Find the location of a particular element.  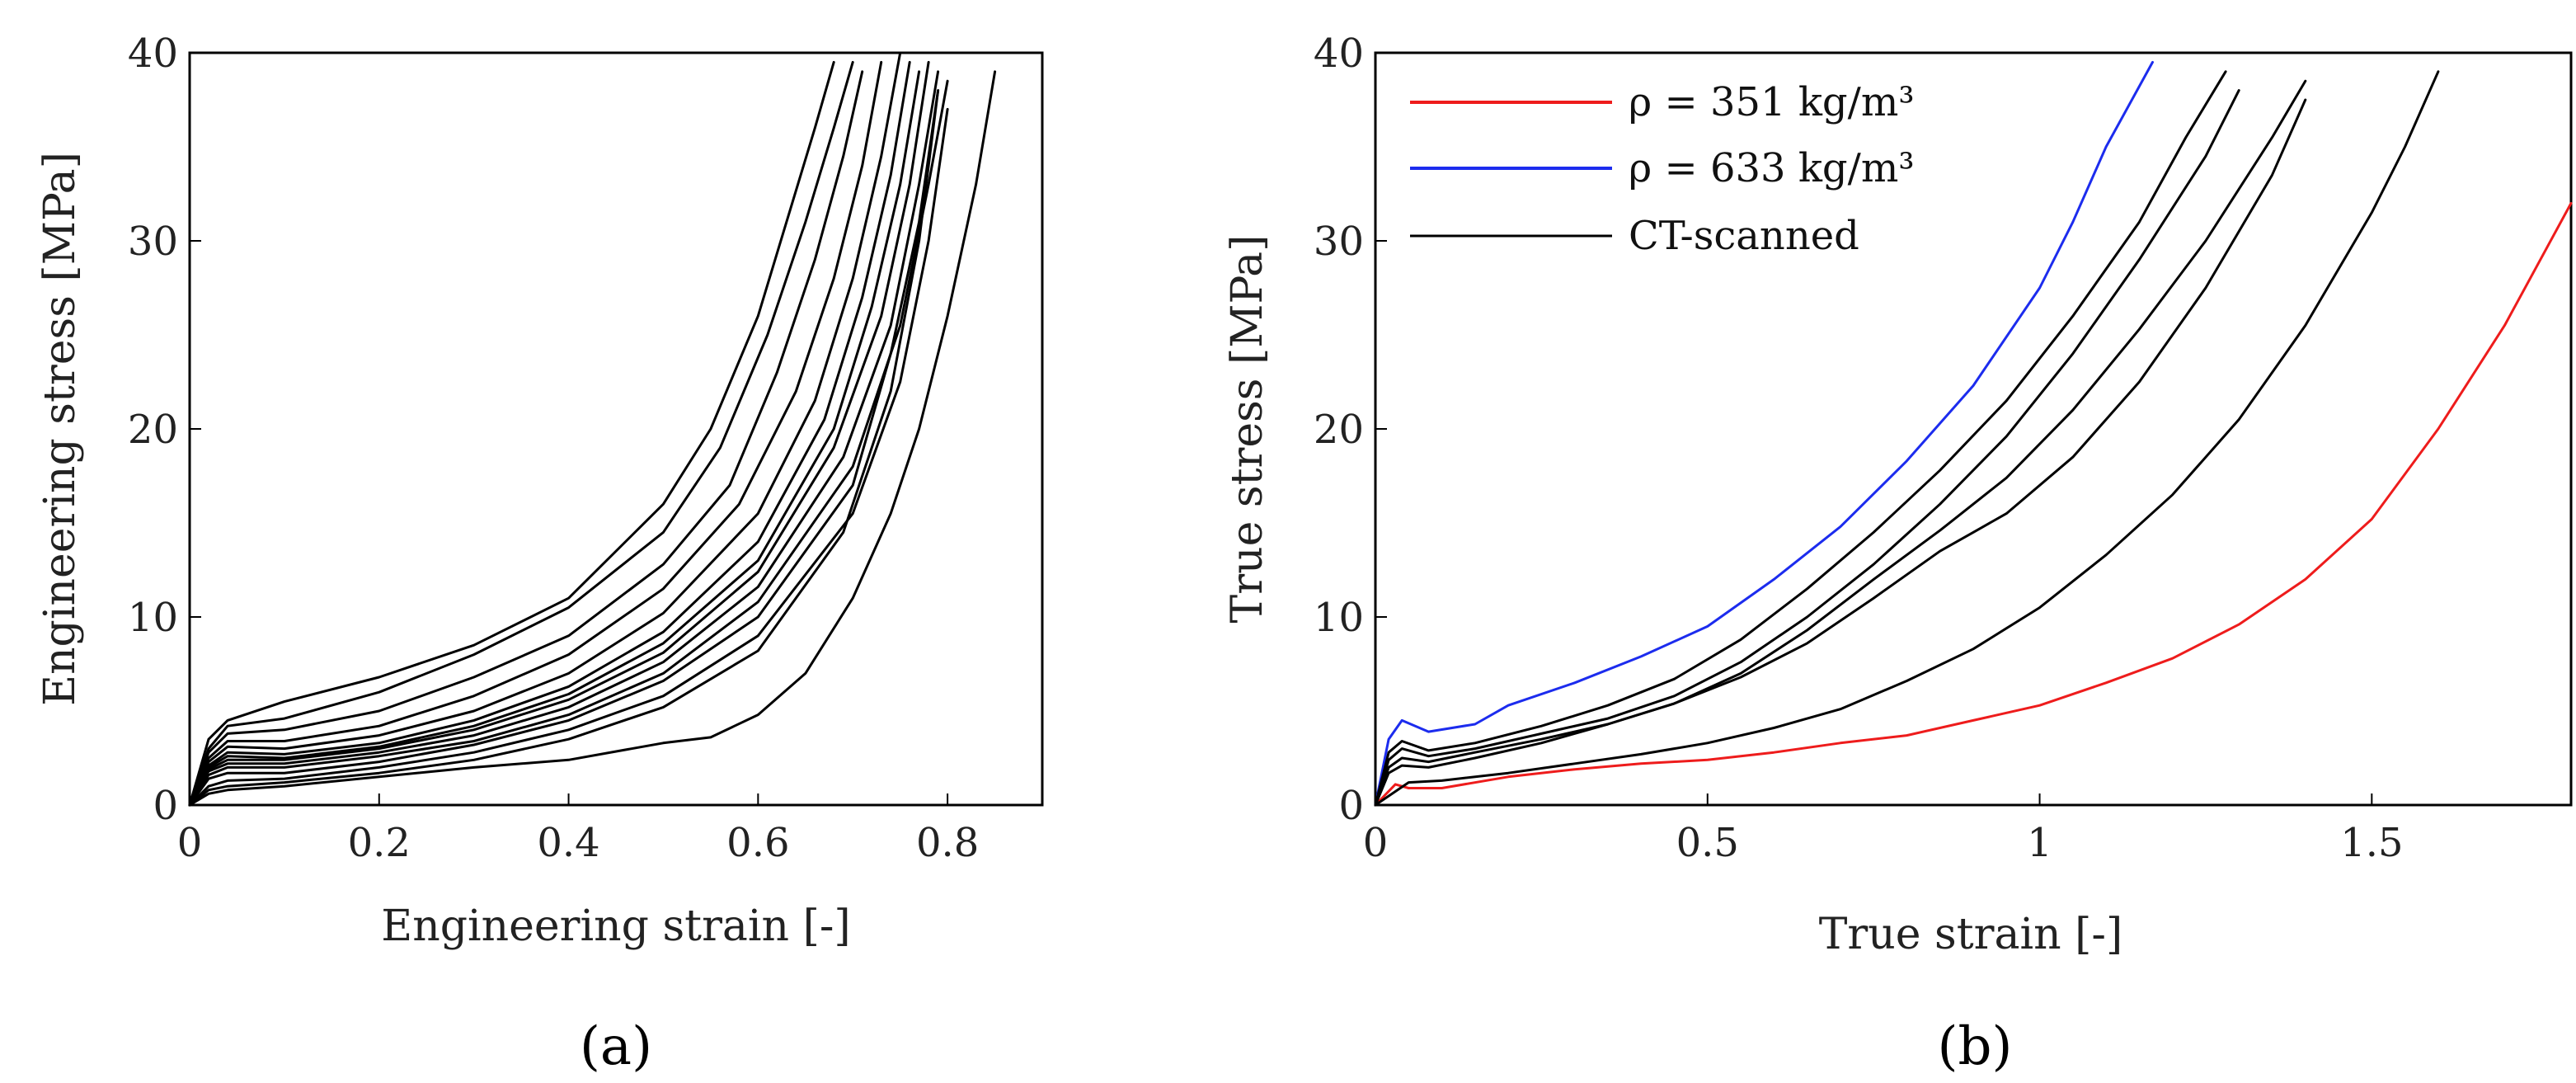

panel-b-x-tick-label-3: 1.5 is located at coordinates (2371, 843).